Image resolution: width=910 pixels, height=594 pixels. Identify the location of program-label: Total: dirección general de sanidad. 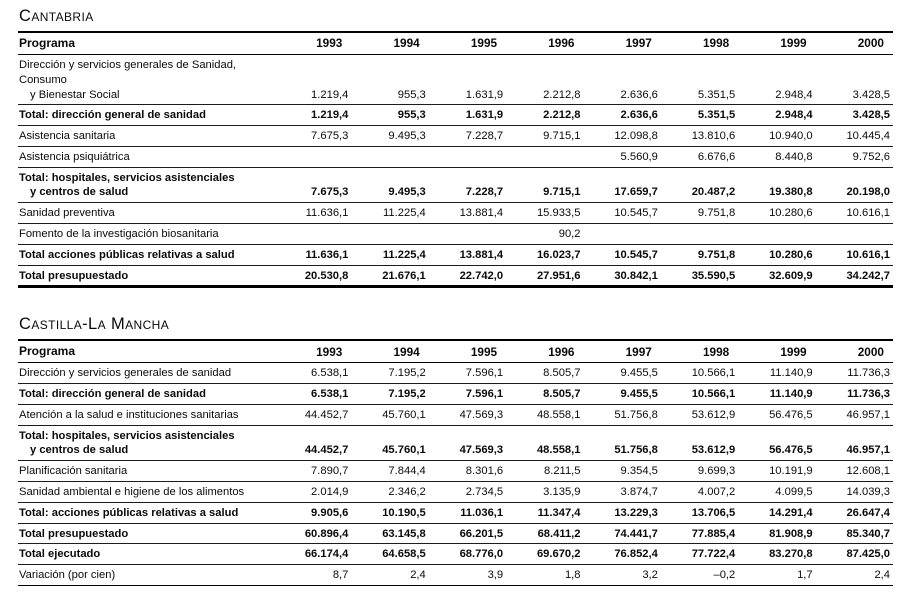
(146, 394).